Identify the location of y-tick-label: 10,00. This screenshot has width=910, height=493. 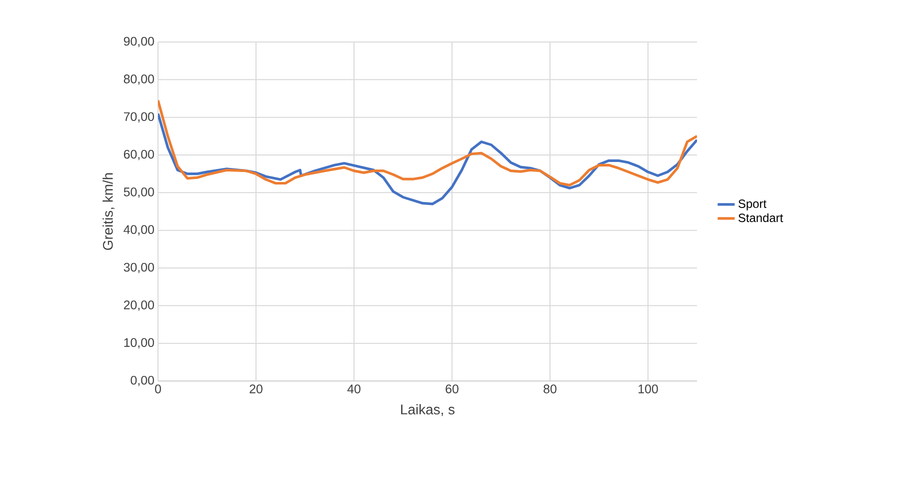
(139, 343).